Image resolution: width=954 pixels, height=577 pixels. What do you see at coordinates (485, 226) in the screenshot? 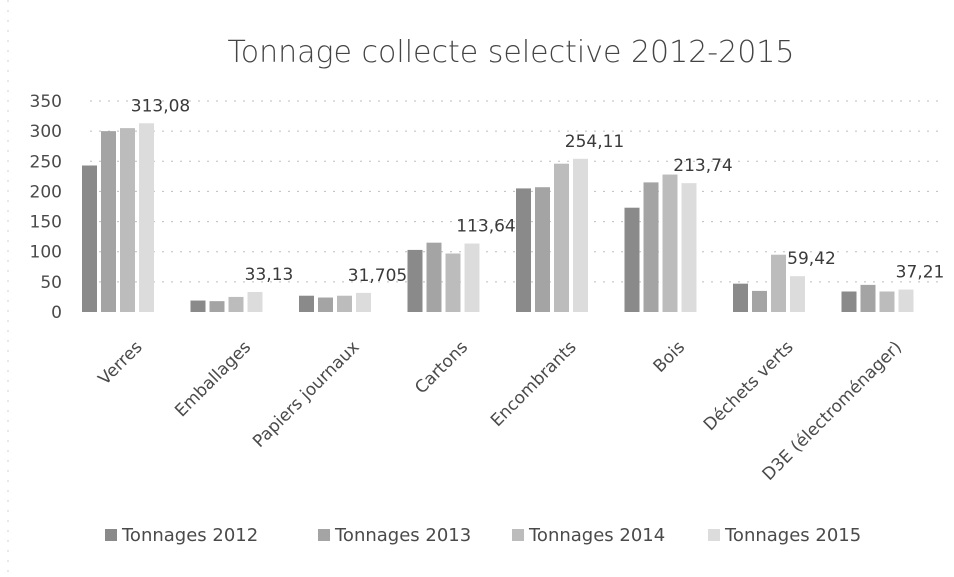
I see `data-label: 113,64` at bounding box center [485, 226].